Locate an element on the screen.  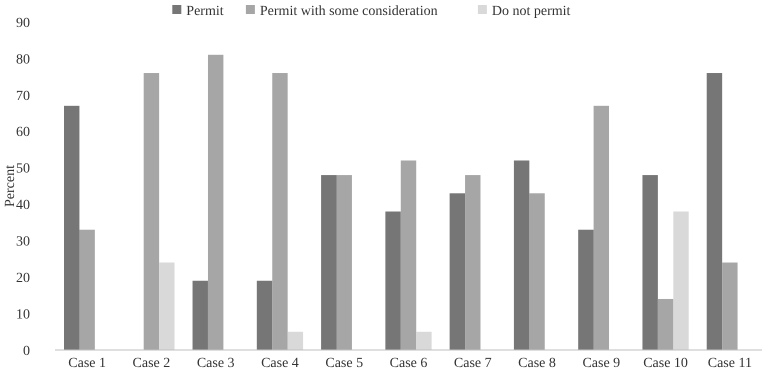
y-tick-label: 20 is located at coordinates (23, 278).